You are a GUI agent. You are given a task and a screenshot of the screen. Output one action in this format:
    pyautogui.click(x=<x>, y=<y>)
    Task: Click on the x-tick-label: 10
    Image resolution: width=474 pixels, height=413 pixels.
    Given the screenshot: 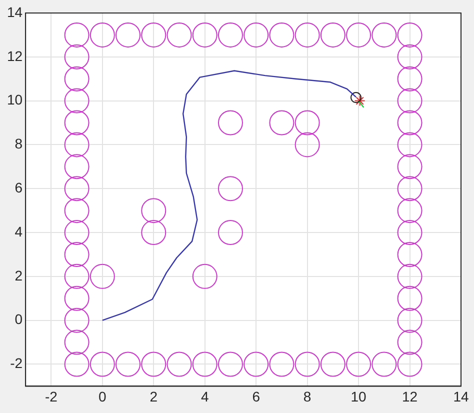 What is the action you would take?
    pyautogui.click(x=358, y=396)
    